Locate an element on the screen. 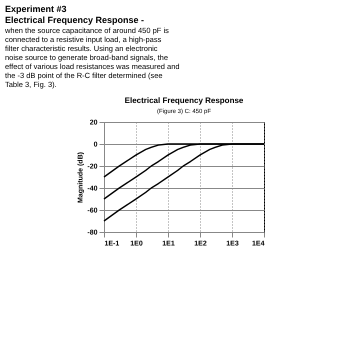 The height and width of the screenshot is (340, 340). text: Electrical Frequency Response - is located at coordinates (74, 20).